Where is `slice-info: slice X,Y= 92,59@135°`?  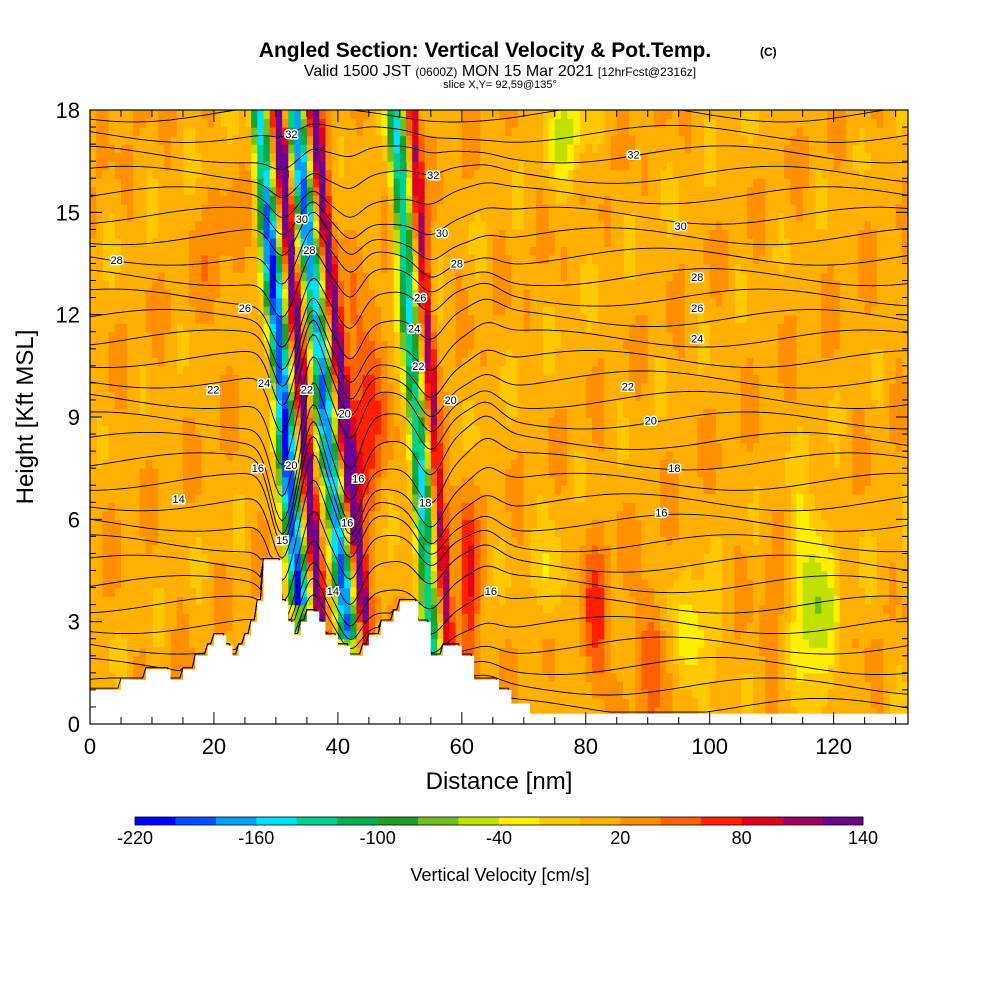
slice-info: slice X,Y= 92,59@135° is located at coordinates (500, 85).